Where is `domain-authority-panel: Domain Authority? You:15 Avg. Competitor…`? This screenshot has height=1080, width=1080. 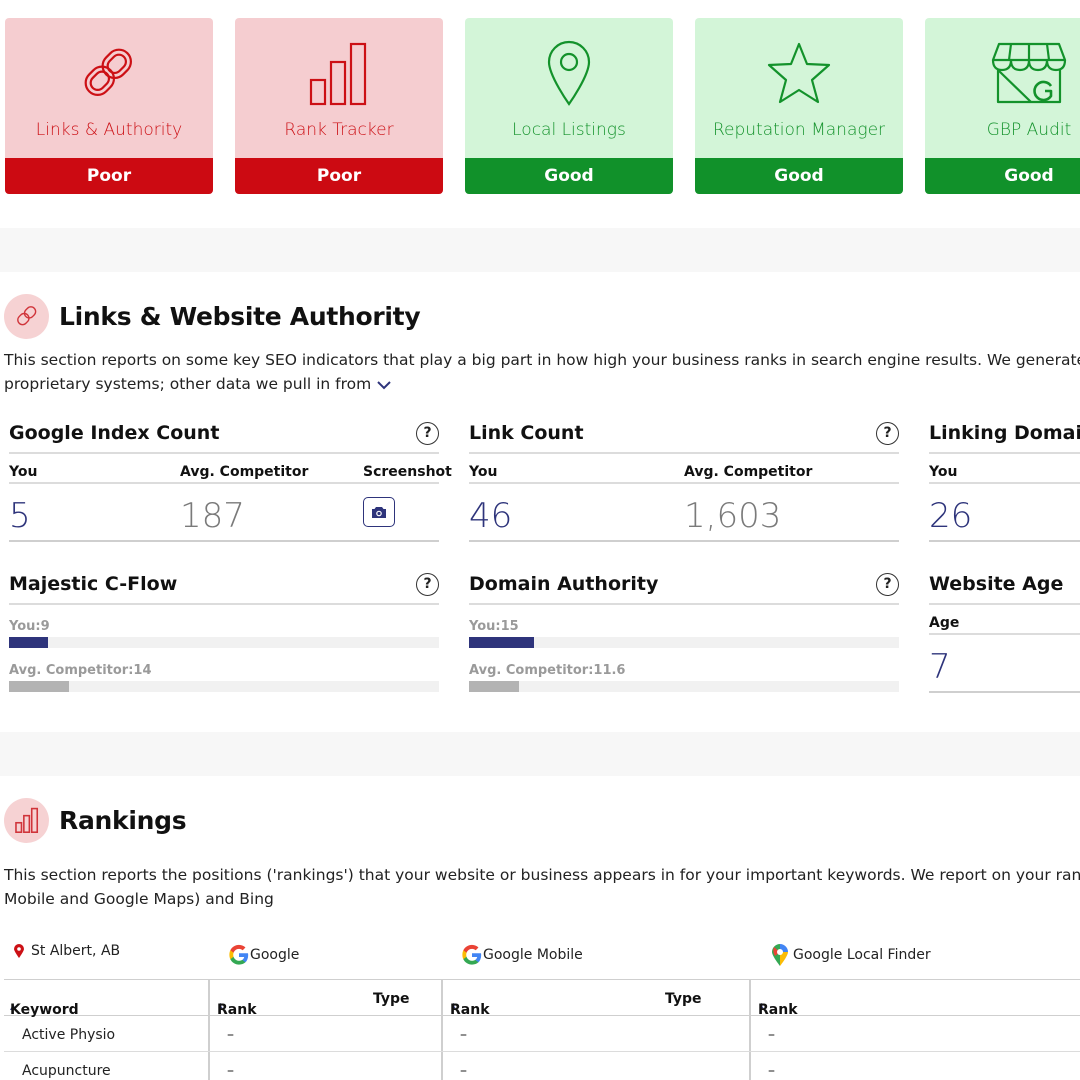
domain-authority-panel: Domain Authority? You:15 Avg. Competitor… is located at coordinates (684, 631).